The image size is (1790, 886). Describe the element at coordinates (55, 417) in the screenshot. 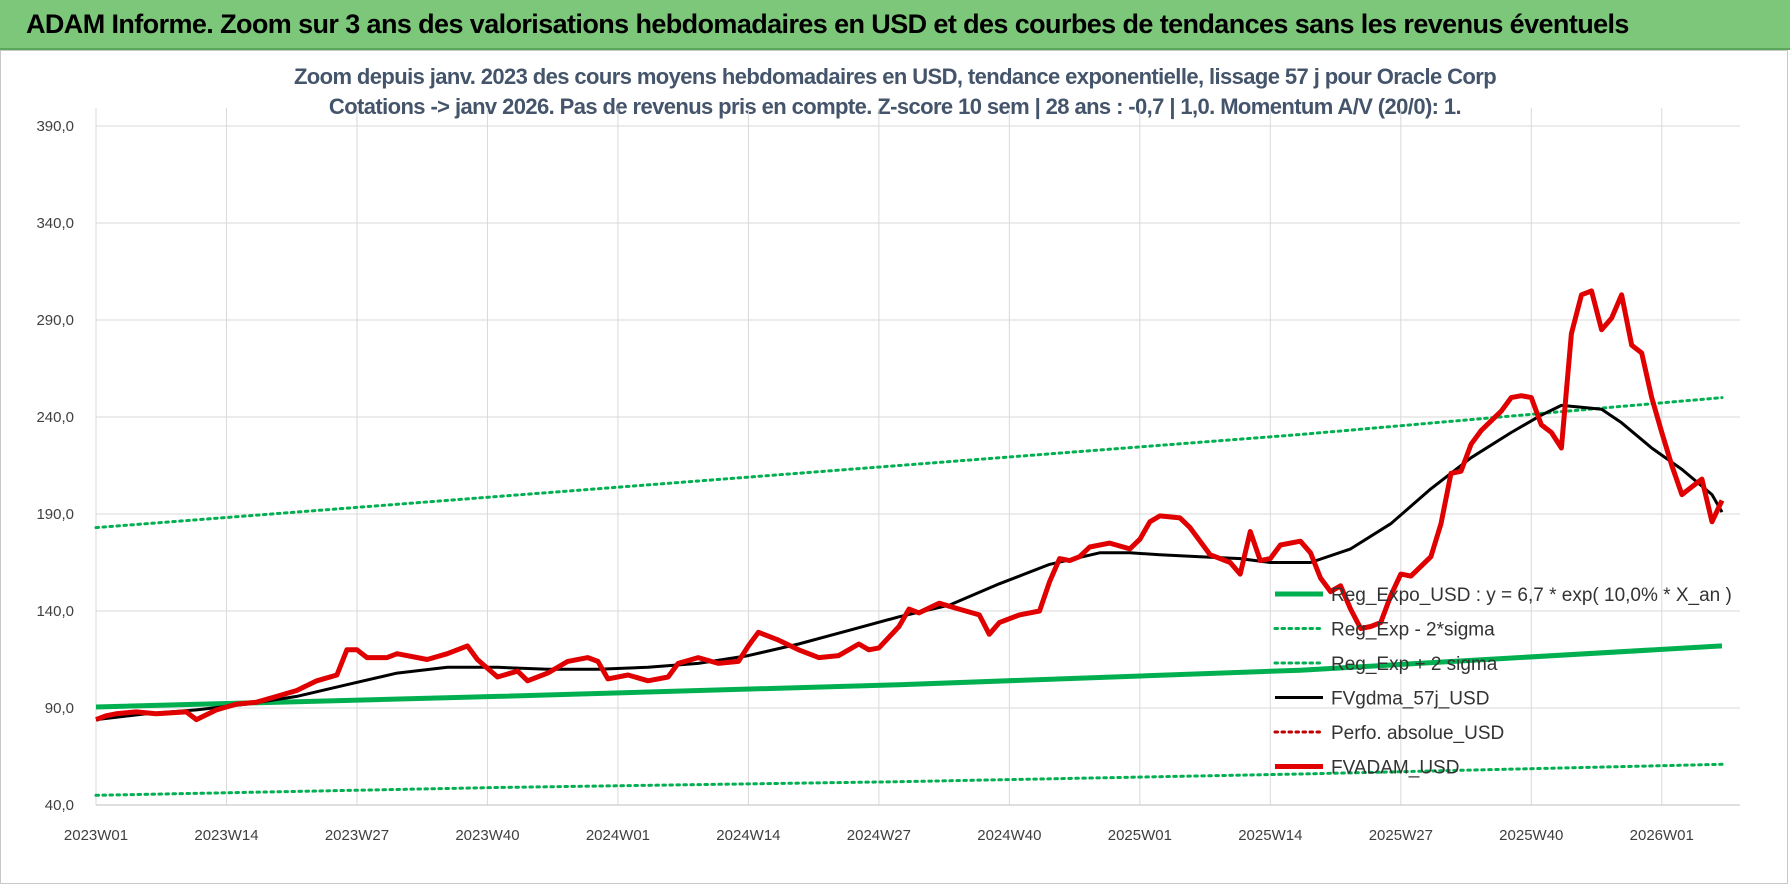

I see `y-tick-label: 240,0` at that location.